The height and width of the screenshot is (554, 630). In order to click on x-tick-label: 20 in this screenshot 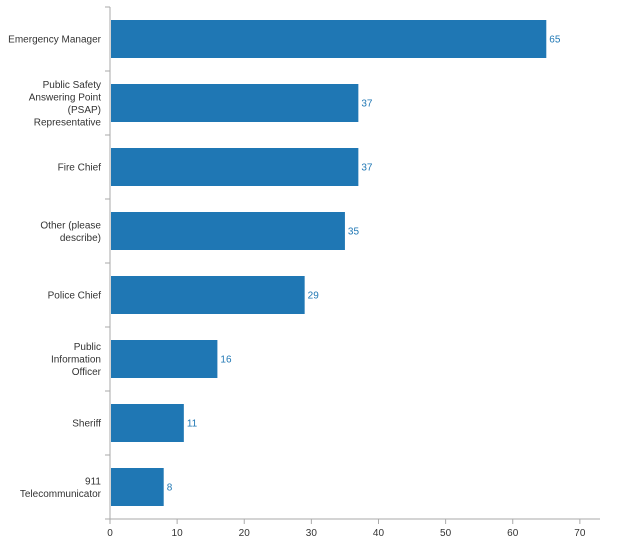, I will do `click(245, 533)`.